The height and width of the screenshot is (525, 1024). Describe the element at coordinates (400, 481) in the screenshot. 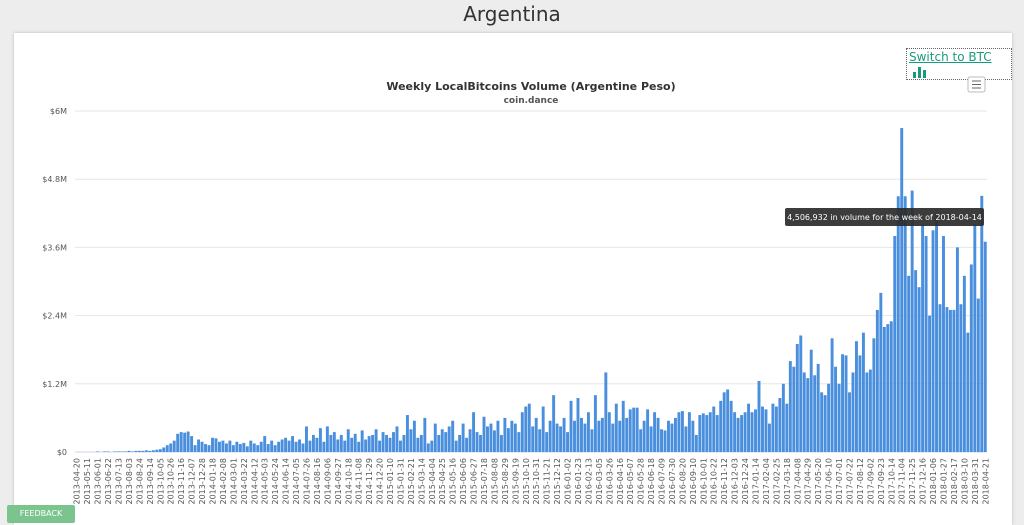

I see `x-tick-label: 2015-01-31` at that location.